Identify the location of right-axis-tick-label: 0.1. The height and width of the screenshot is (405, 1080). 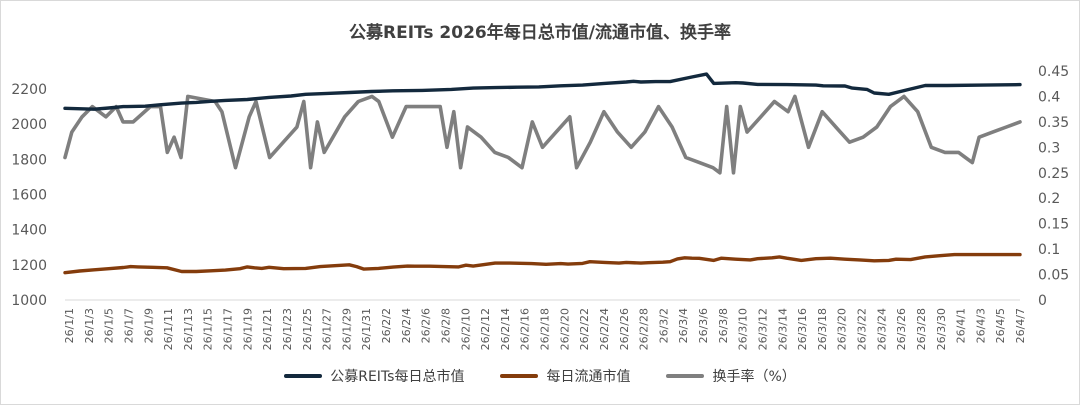
(1049, 250).